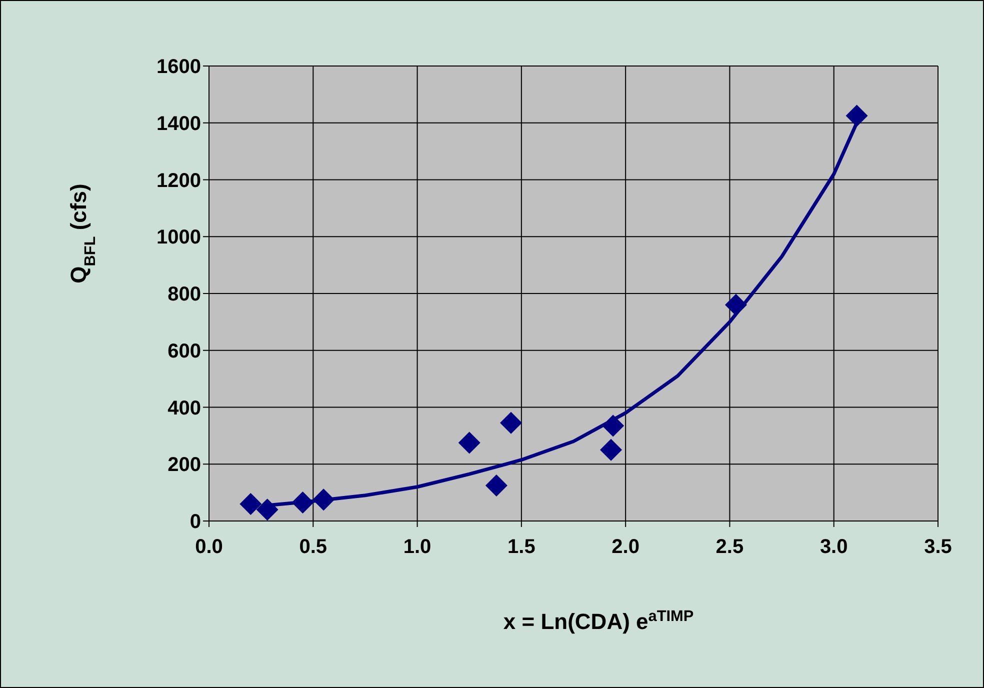 The image size is (984, 688). I want to click on x-tick-label: 0.5, so click(313, 547).